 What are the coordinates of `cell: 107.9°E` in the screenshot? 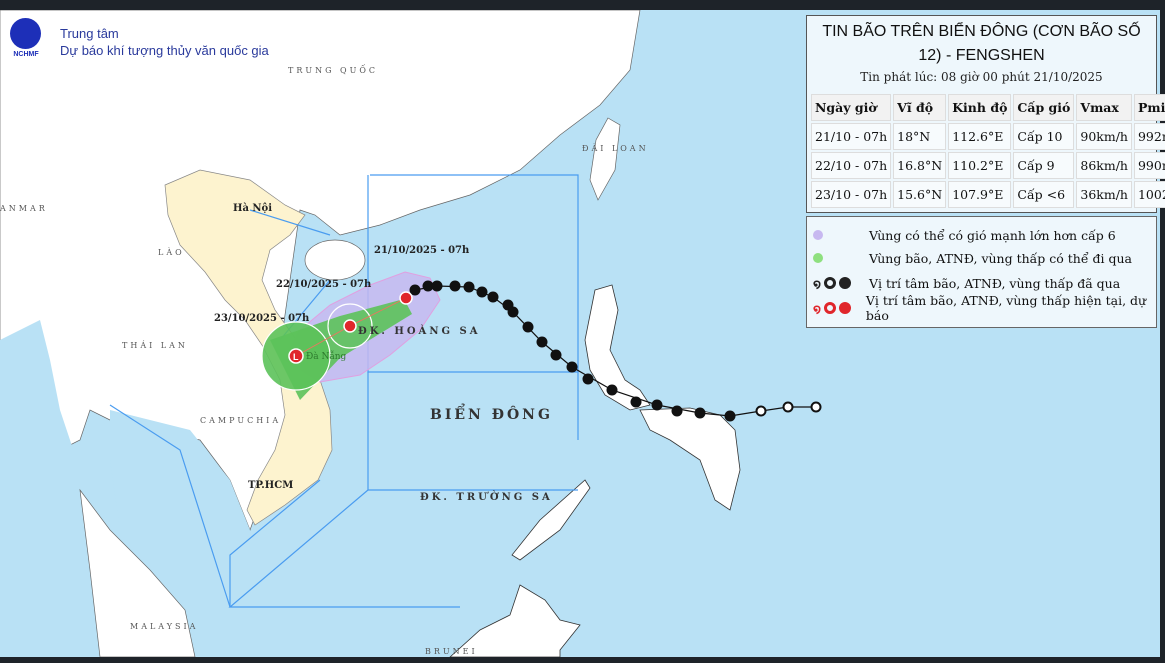 It's located at (980, 194).